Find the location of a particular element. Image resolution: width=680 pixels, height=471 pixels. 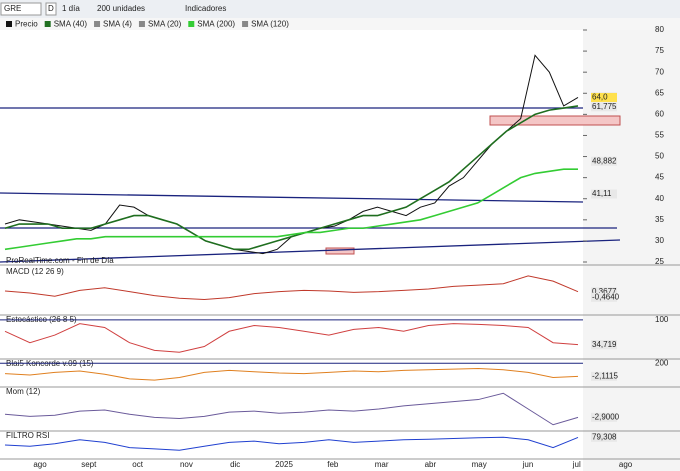

y-tick-label: 40 is located at coordinates (659, 198).